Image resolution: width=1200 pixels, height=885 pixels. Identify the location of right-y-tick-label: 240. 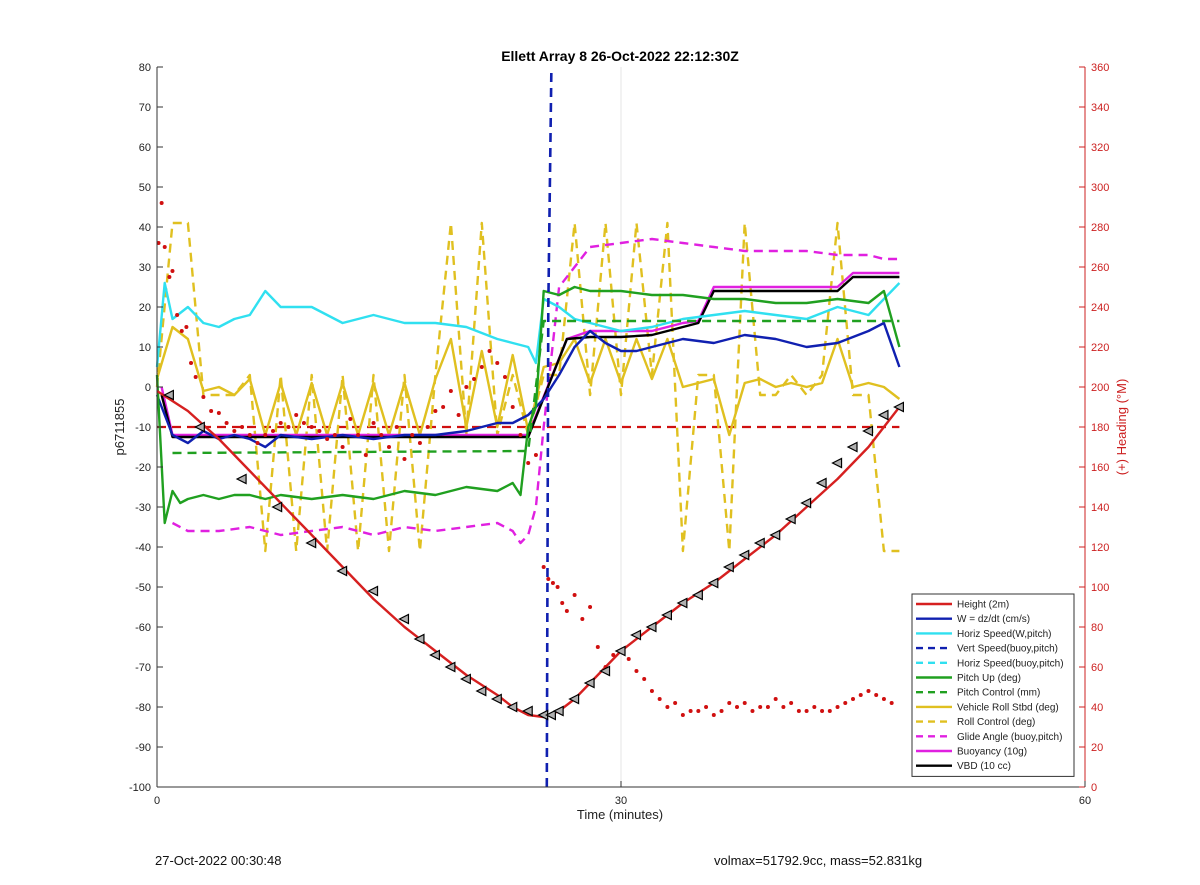
(1100, 308).